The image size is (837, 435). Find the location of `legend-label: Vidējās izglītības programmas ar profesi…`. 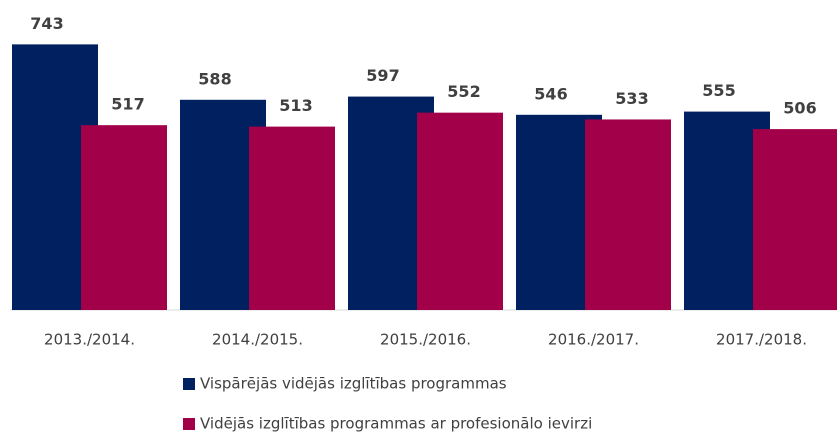

legend-label: Vidējās izglītības programmas ar profesi… is located at coordinates (396, 424).